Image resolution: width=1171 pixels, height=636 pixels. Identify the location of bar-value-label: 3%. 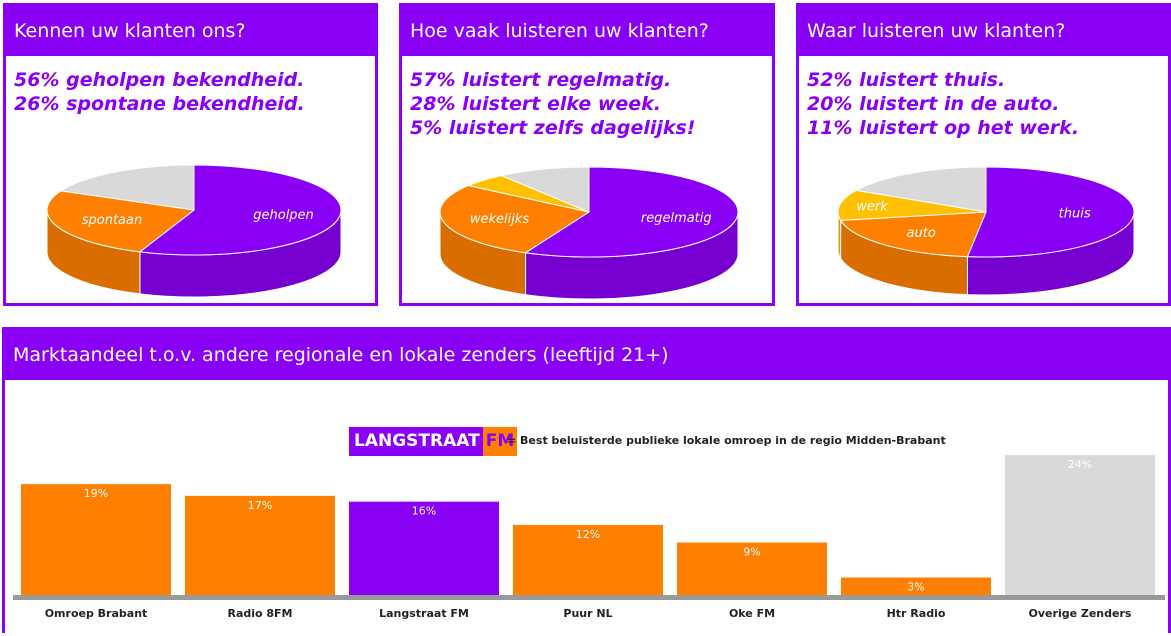
(915, 587).